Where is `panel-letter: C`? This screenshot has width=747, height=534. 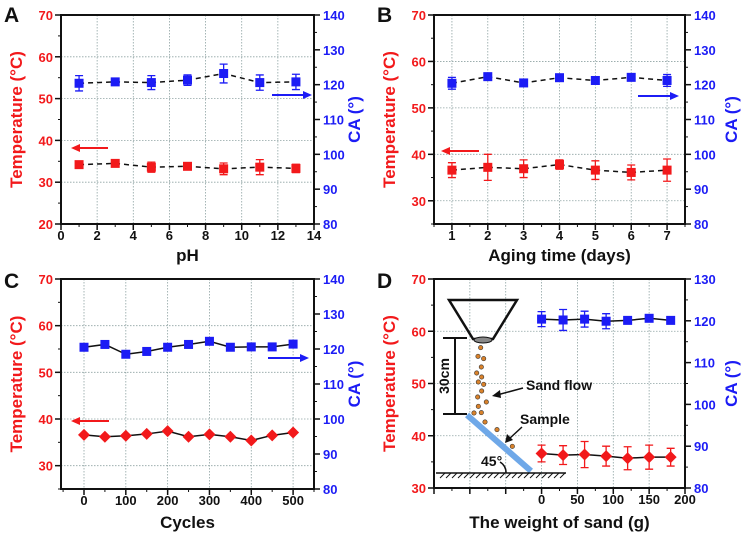
panel-letter: C is located at coordinates (11, 281).